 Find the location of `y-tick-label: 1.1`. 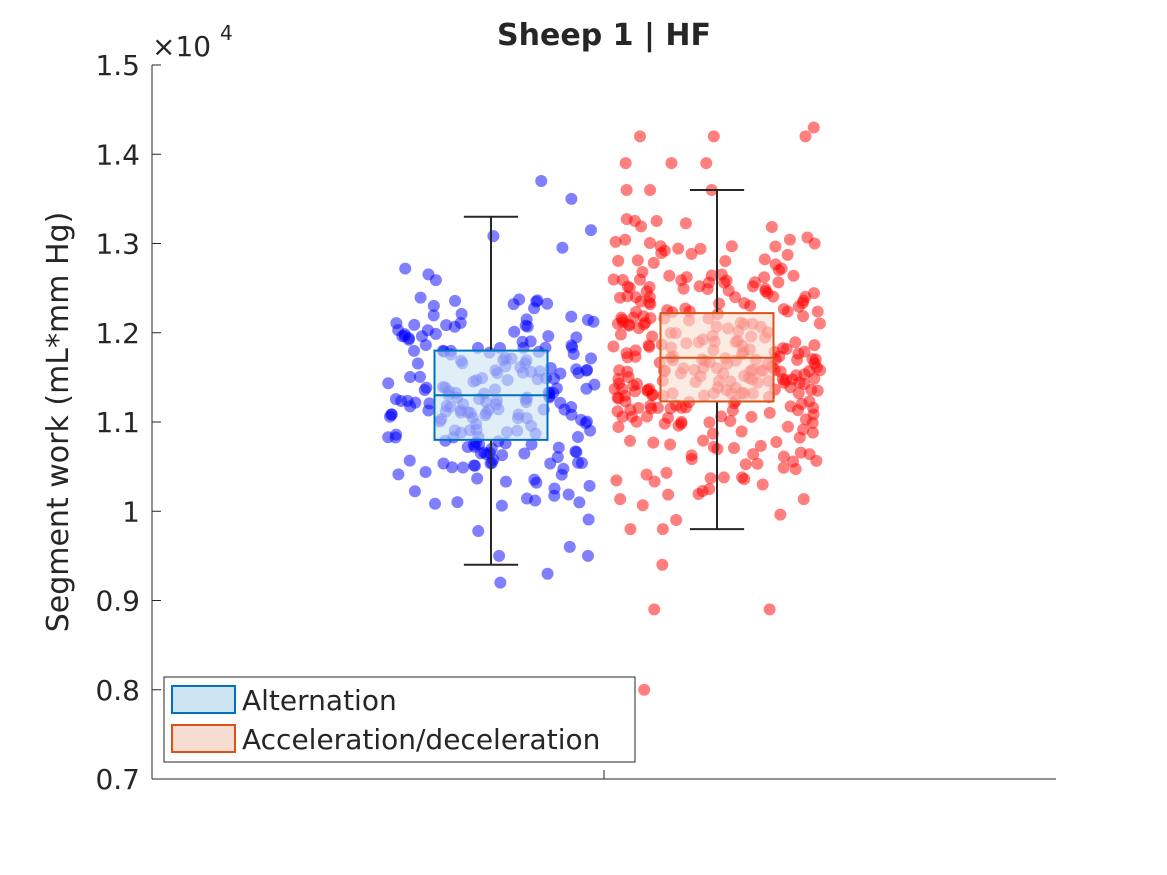

y-tick-label: 1.1 is located at coordinates (117, 422).